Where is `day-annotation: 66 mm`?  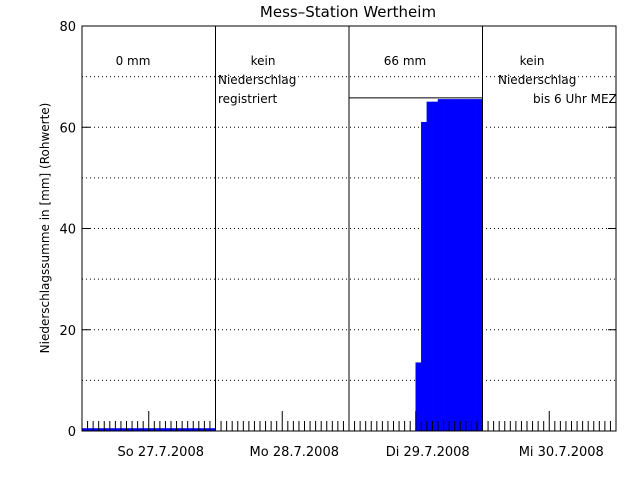 day-annotation: 66 mm is located at coordinates (405, 61).